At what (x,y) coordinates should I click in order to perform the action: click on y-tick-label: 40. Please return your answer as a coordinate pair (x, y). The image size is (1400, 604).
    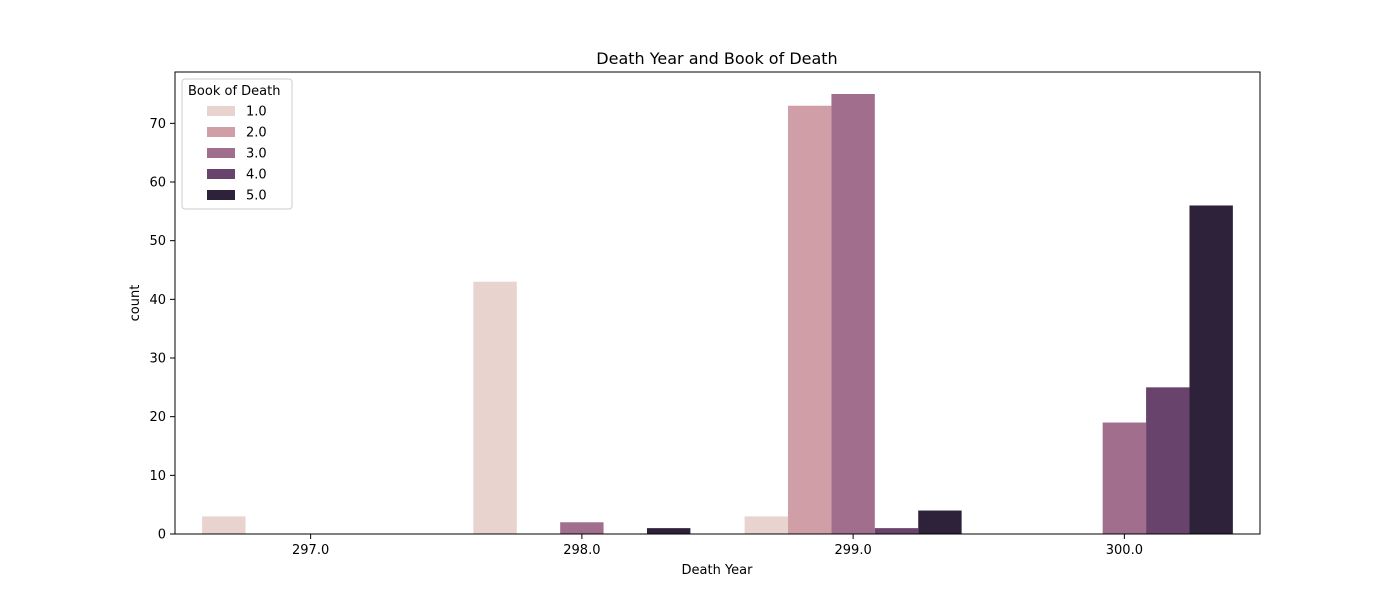
    Looking at the image, I should click on (157, 300).